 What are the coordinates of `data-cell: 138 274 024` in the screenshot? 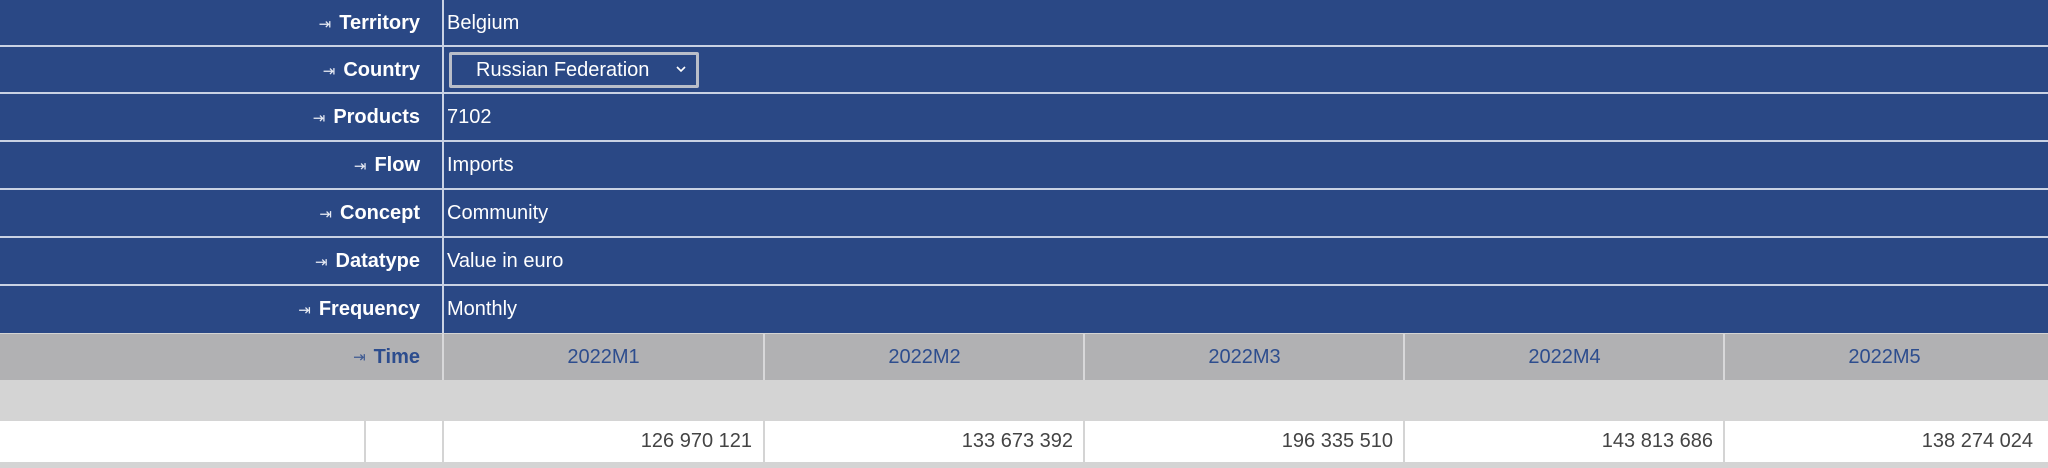 It's located at (1977, 441).